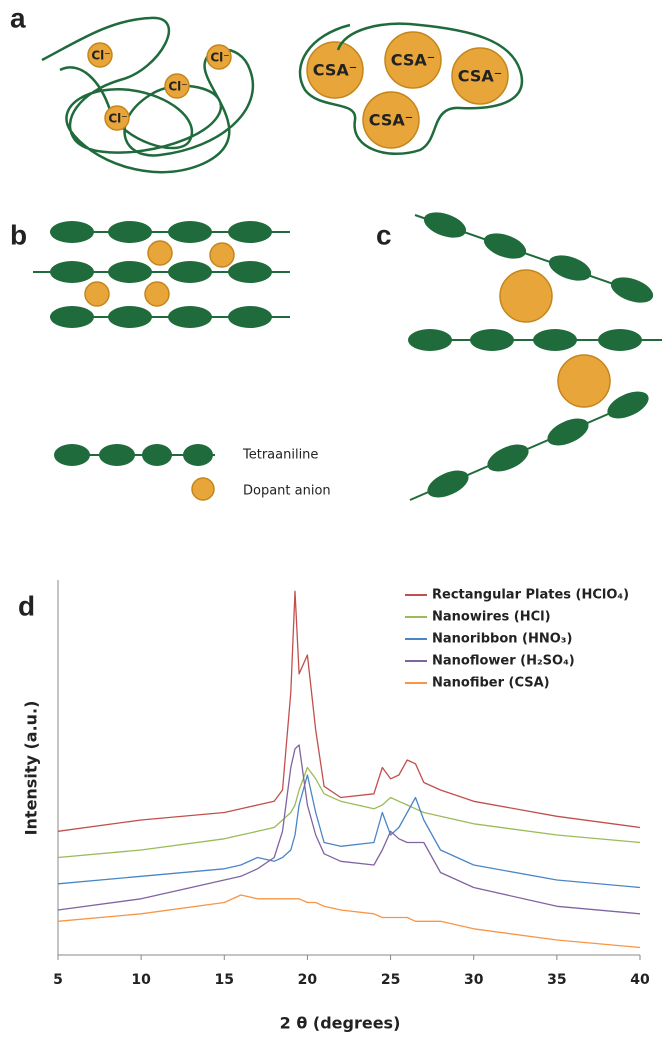 The height and width of the screenshot is (1050, 666). What do you see at coordinates (31, 768) in the screenshot?
I see `y-axis-label: Intensity (a.u.)` at bounding box center [31, 768].